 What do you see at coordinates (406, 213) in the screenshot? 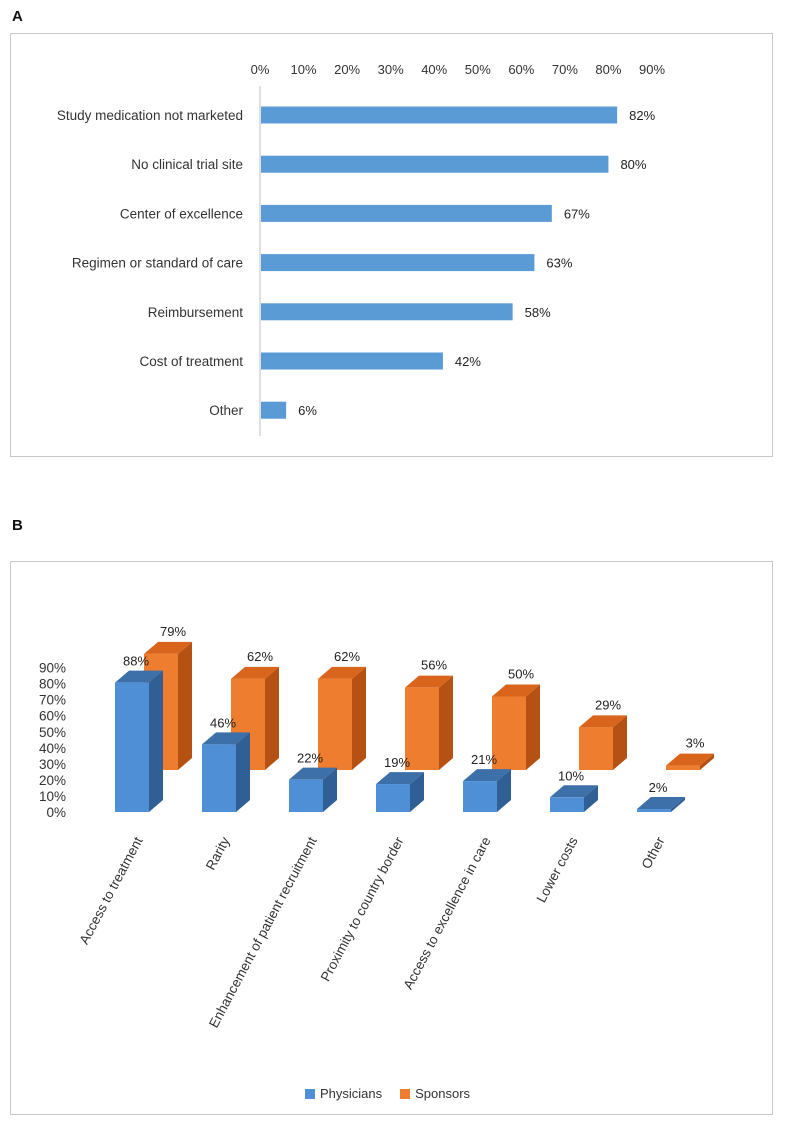
I see `bar-center-of-excellence` at bounding box center [406, 213].